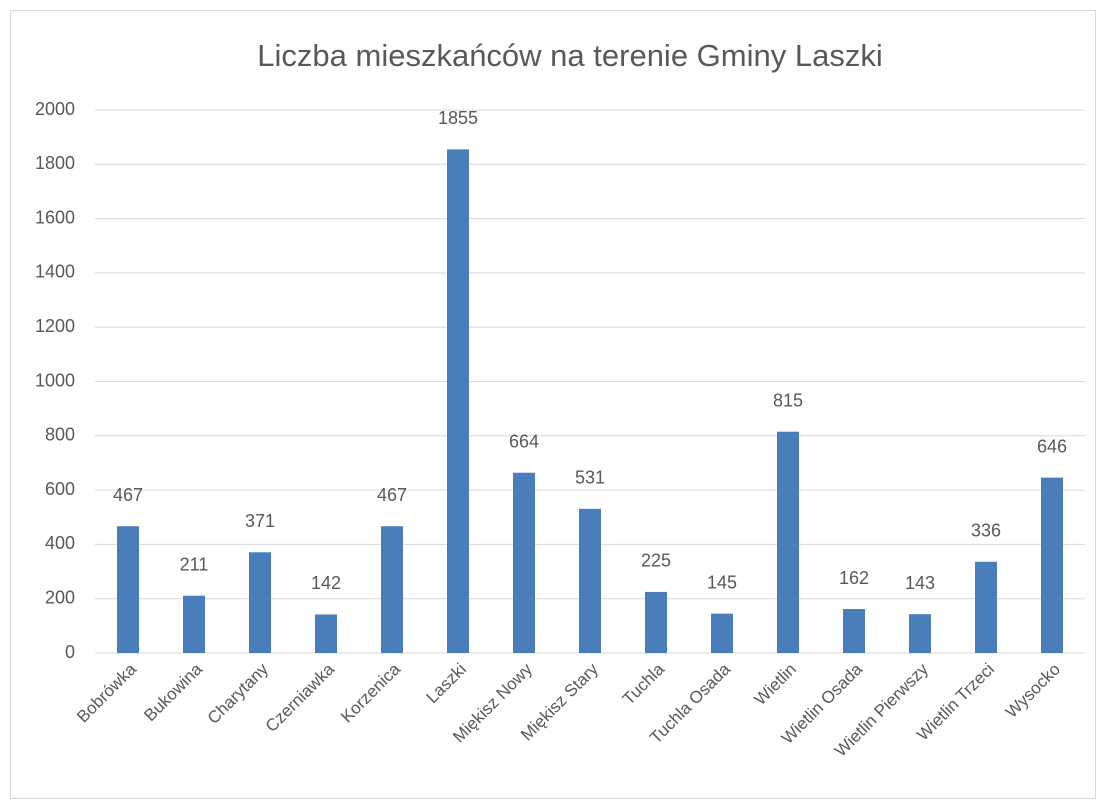 The width and height of the screenshot is (1106, 809). Describe the element at coordinates (524, 441) in the screenshot. I see `data-label: 664` at that location.